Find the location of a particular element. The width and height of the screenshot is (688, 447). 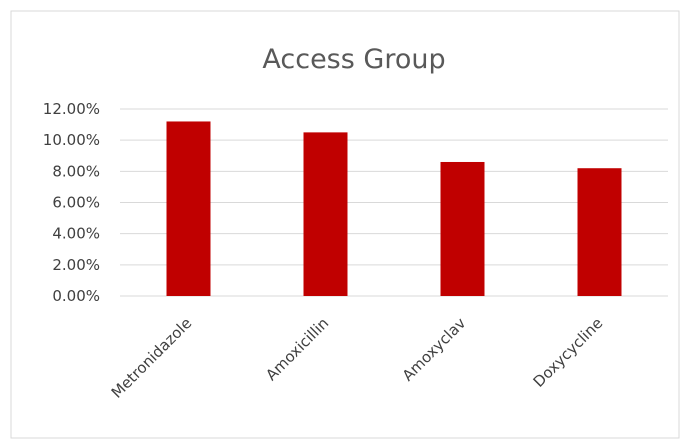

y-tick-label: 0.00% is located at coordinates (76, 296).